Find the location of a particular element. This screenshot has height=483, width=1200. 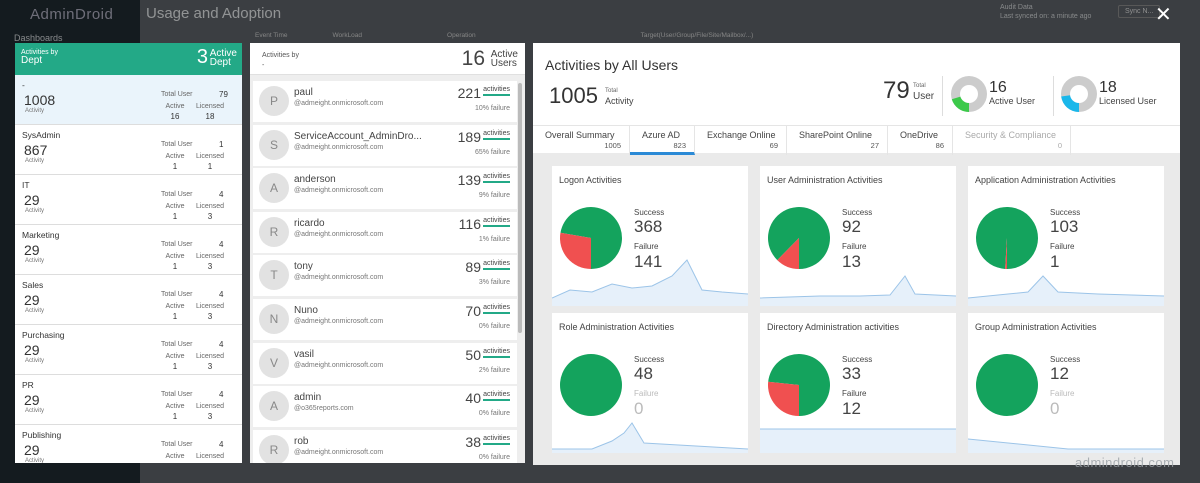

user-failure-rate: 2% failure is located at coordinates (494, 370).